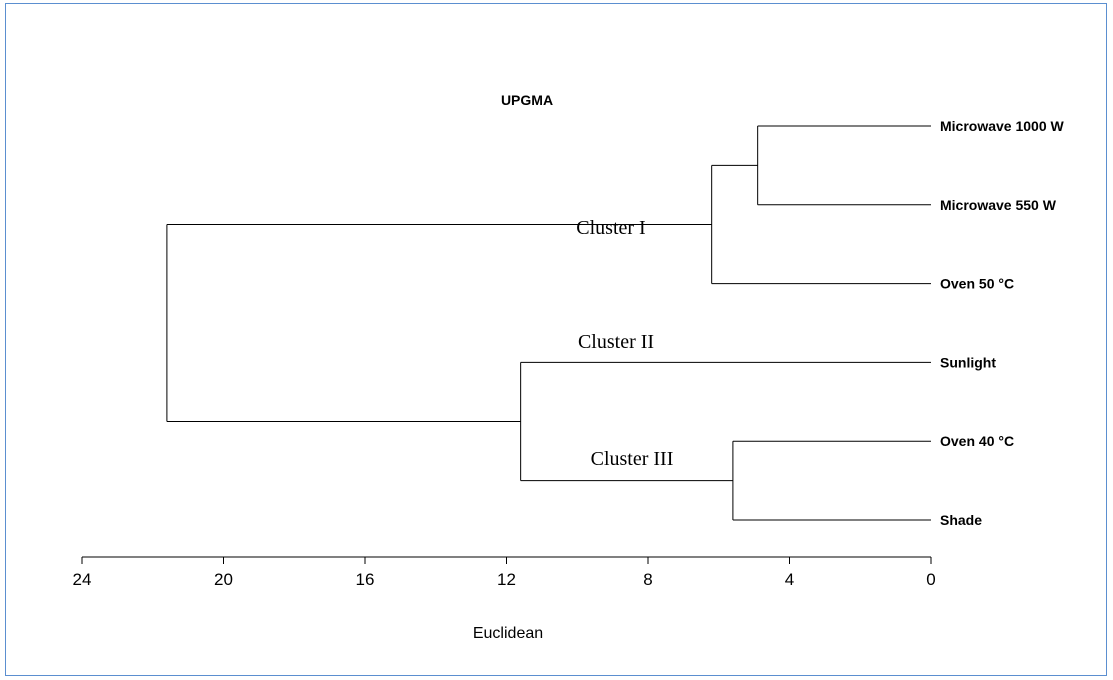  Describe the element at coordinates (365, 579) in the screenshot. I see `x-tick-label-16: 16` at that location.